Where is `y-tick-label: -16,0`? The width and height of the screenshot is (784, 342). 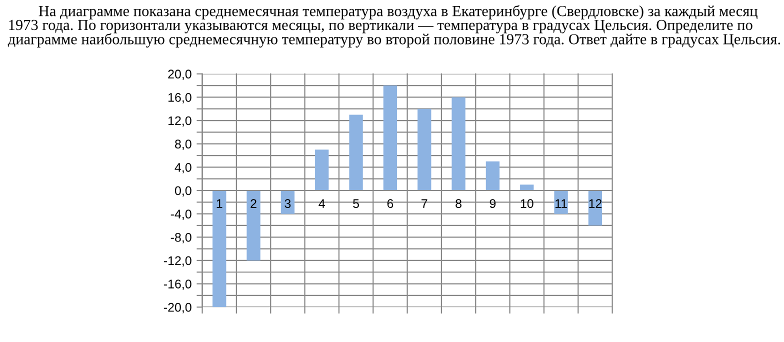 y-tick-label: -16,0 is located at coordinates (178, 285).